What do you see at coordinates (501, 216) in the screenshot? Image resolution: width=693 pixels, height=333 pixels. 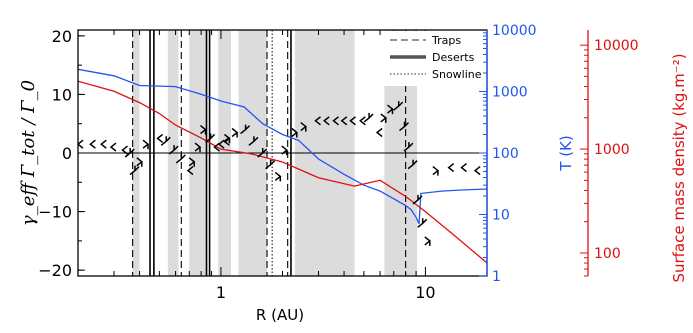 I see `temperature-tick-label: 10` at bounding box center [501, 216].